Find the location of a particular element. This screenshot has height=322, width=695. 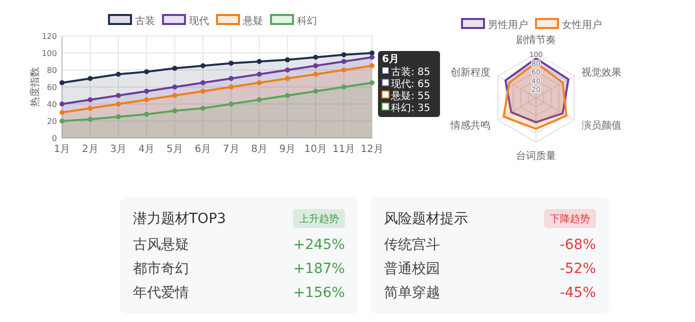

y-tick-label: 20 is located at coordinates (51, 121).